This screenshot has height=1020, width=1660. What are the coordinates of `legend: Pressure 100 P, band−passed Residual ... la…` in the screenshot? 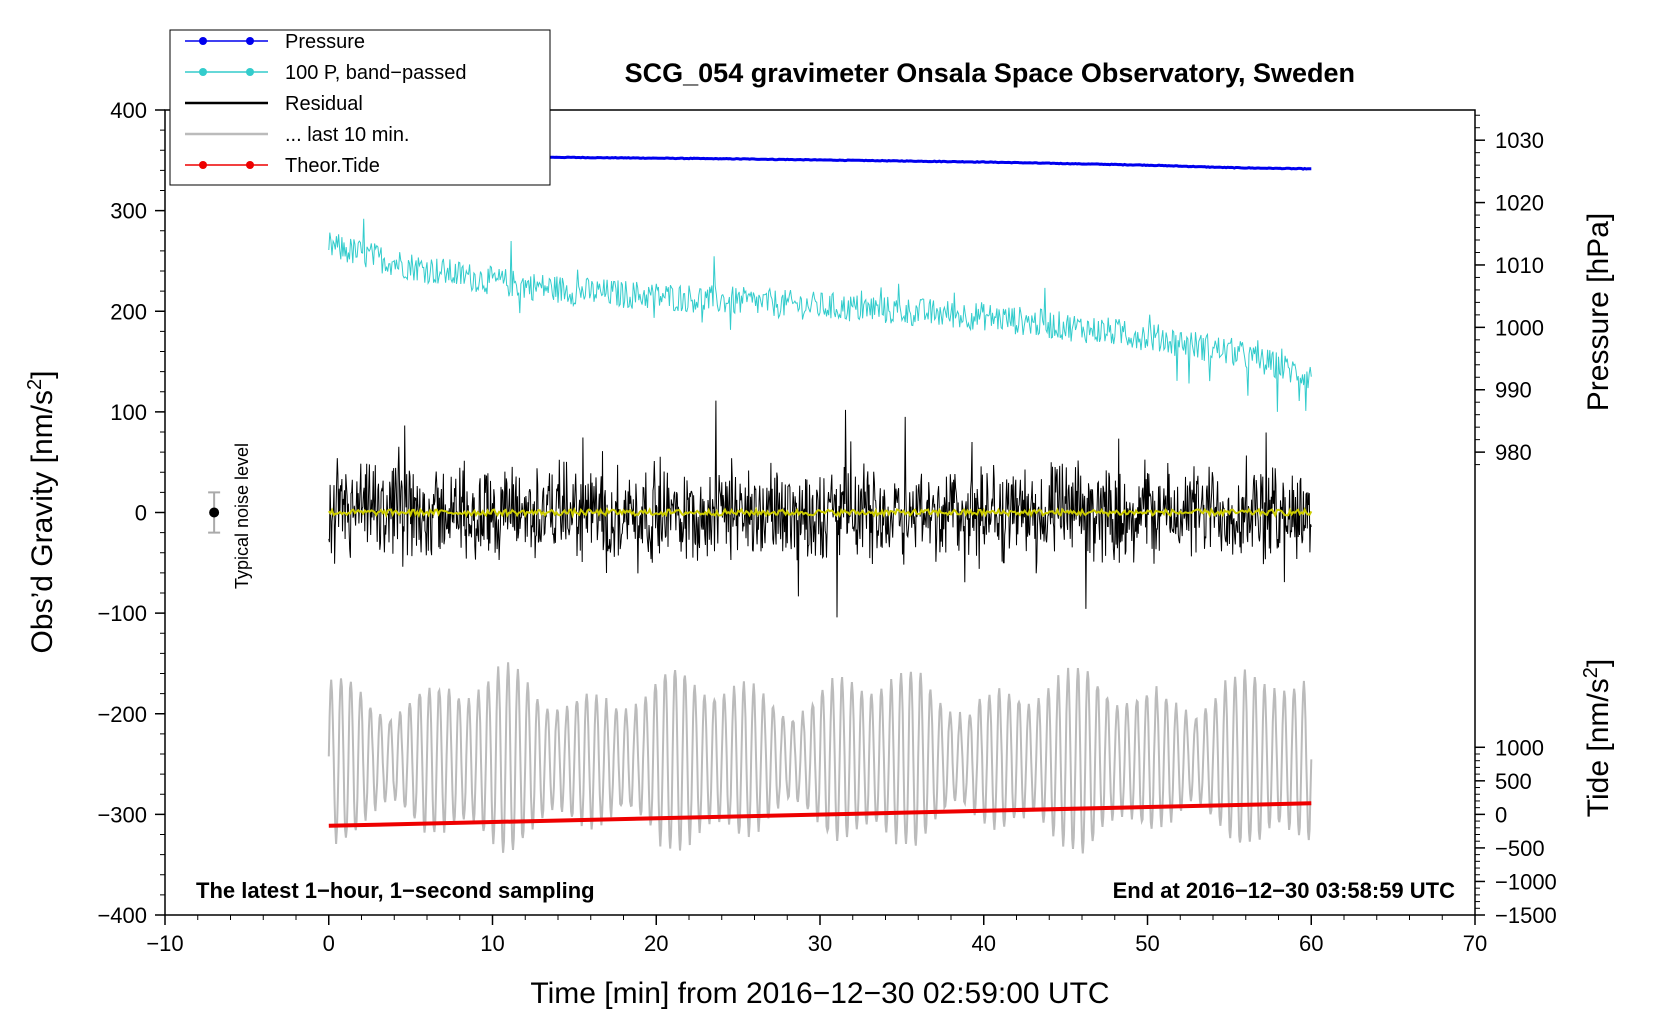 It's located at (360, 107).